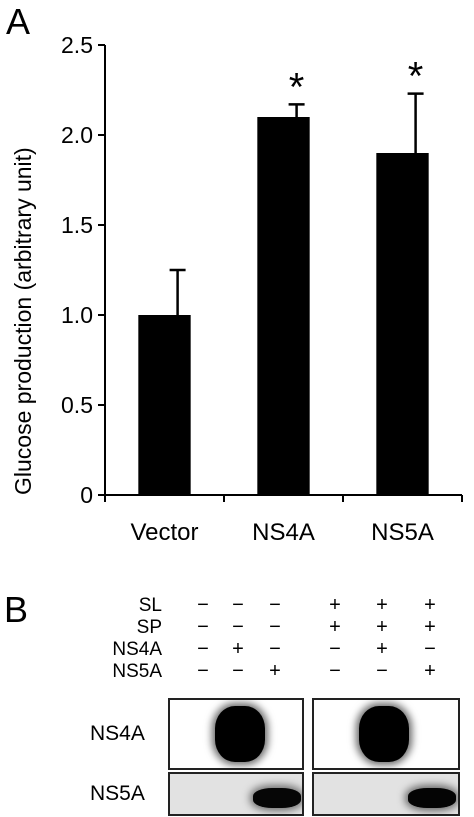  Describe the element at coordinates (16, 609) in the screenshot. I see `panel-b-letter: B` at that location.